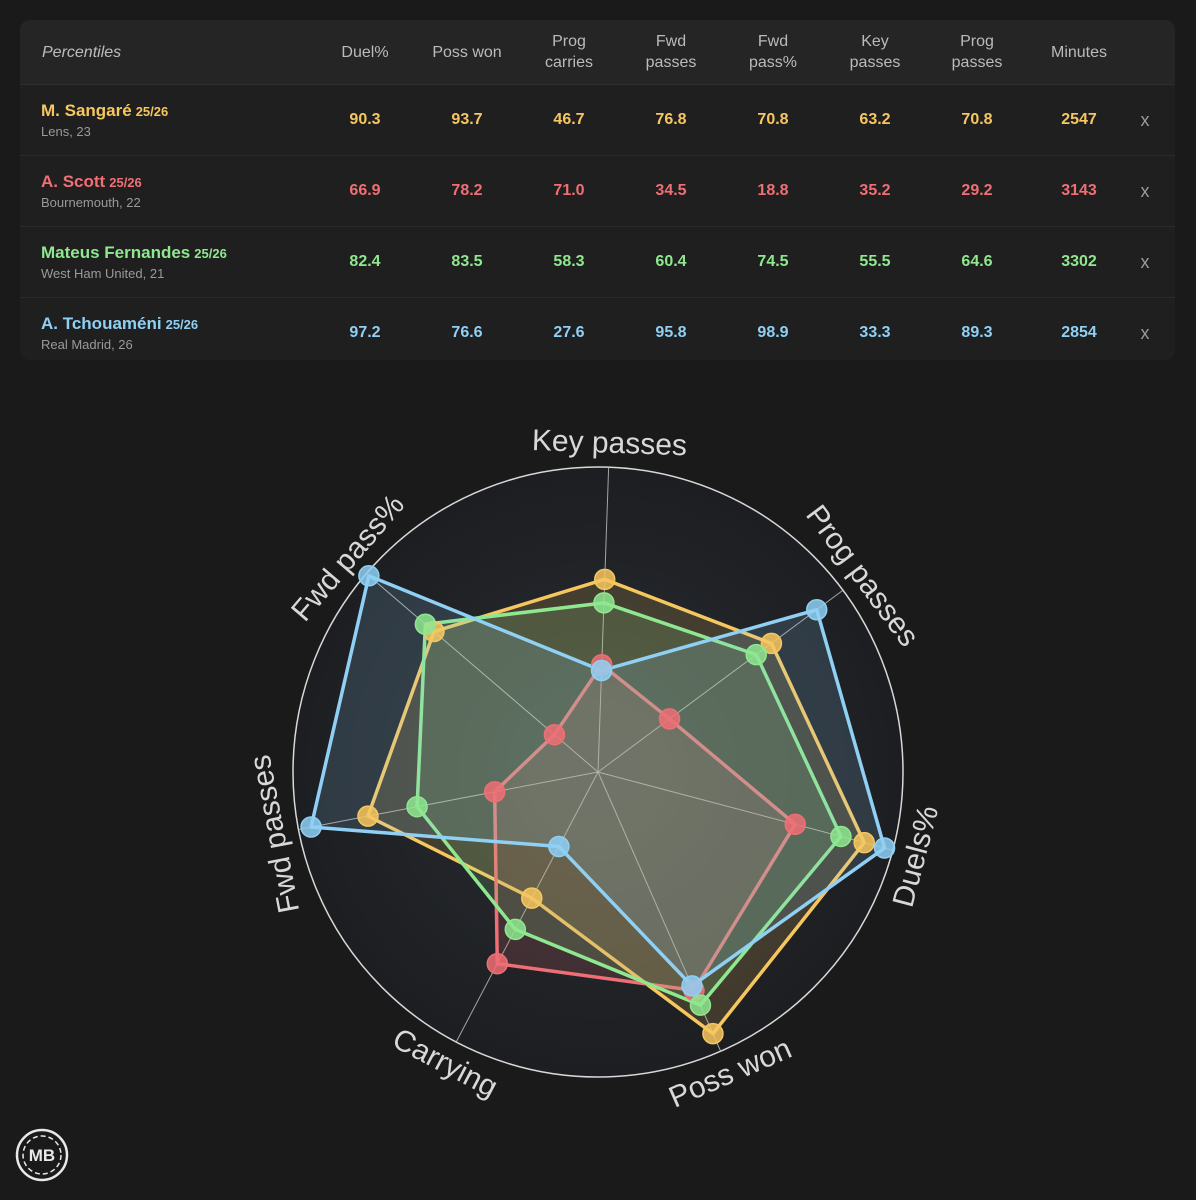 The height and width of the screenshot is (1200, 1196). I want to click on mb-logo: MB, so click(42, 1155).